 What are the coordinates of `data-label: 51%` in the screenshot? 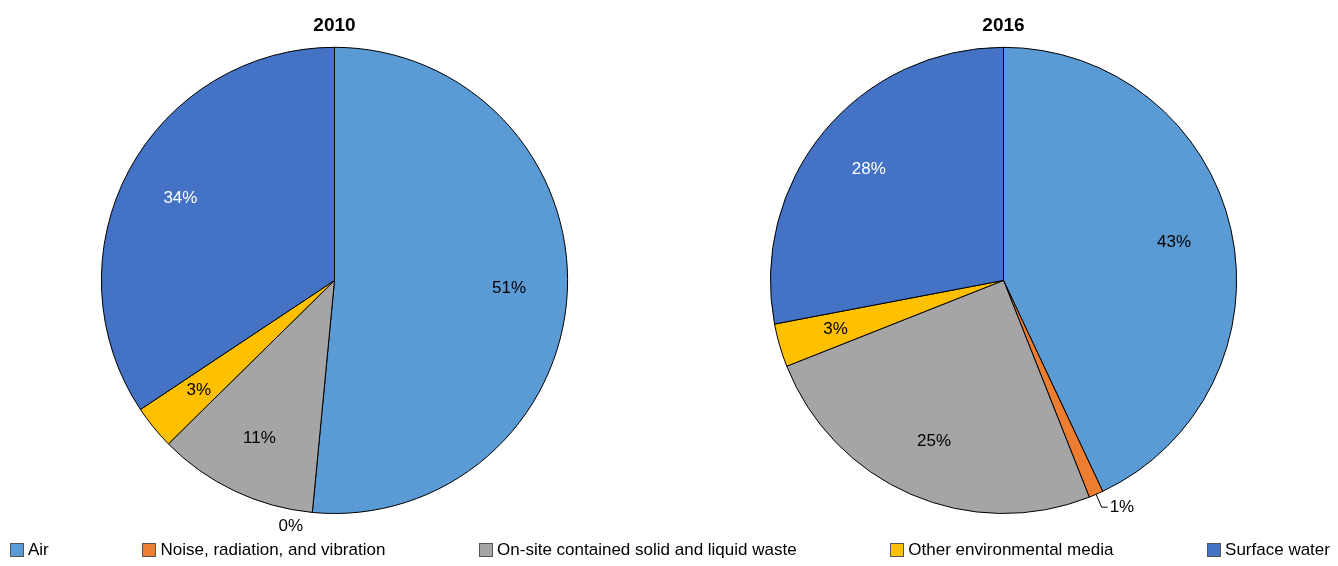 It's located at (509, 288).